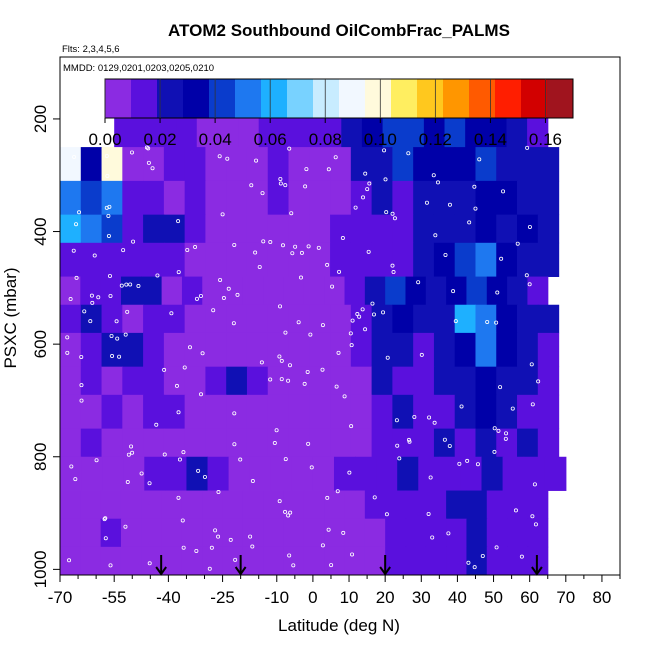 Image resolution: width=650 pixels, height=650 pixels. What do you see at coordinates (339, 625) in the screenshot?
I see `x-axis-label: Latitude (deg N)` at bounding box center [339, 625].